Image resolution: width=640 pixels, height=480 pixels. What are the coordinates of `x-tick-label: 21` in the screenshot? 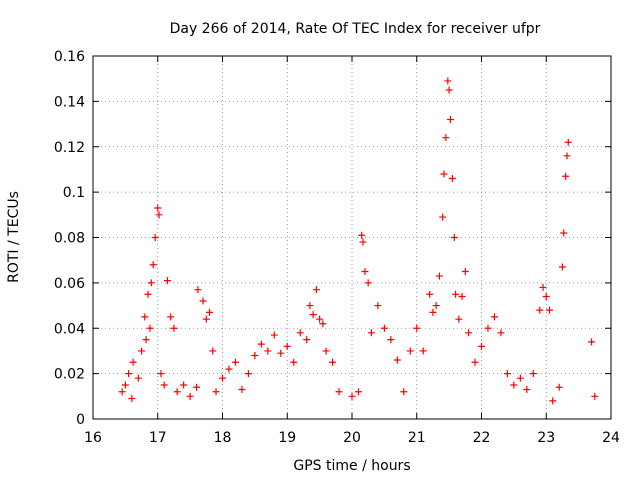 It's located at (417, 438).